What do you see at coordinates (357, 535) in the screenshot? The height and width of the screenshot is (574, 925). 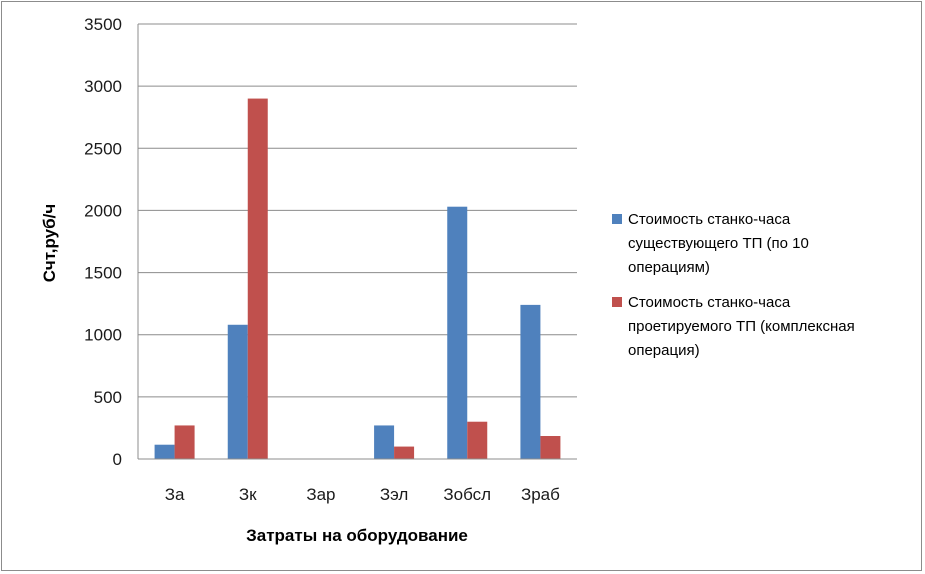 I see `x-axis-title: Затраты на оборудование` at bounding box center [357, 535].